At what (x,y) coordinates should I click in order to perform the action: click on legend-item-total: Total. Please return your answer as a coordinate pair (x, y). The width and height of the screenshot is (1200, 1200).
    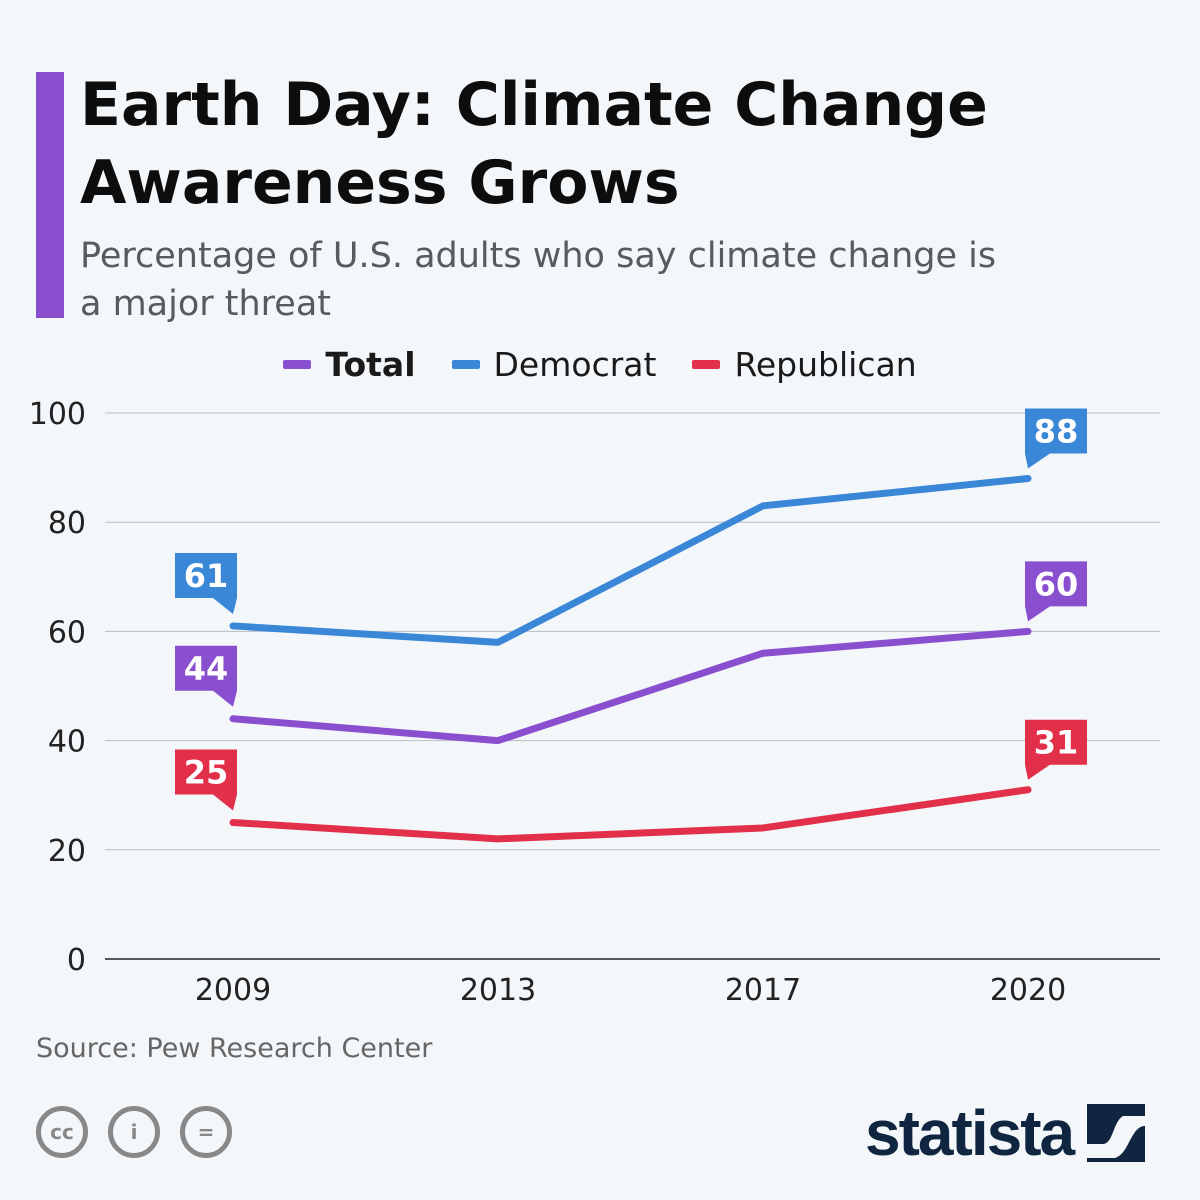
    Looking at the image, I should click on (349, 364).